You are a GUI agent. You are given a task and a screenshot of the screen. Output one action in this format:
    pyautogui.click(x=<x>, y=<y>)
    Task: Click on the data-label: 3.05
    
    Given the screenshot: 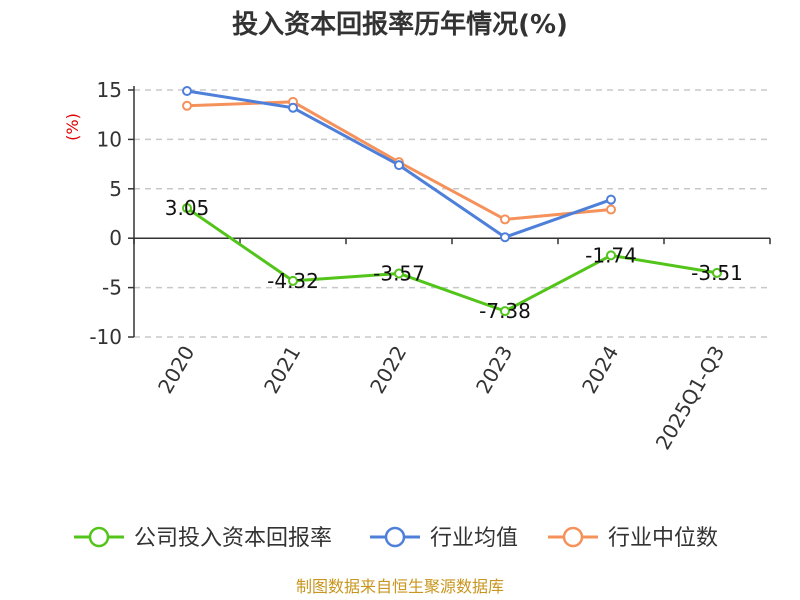 What is the action you would take?
    pyautogui.click(x=187, y=208)
    